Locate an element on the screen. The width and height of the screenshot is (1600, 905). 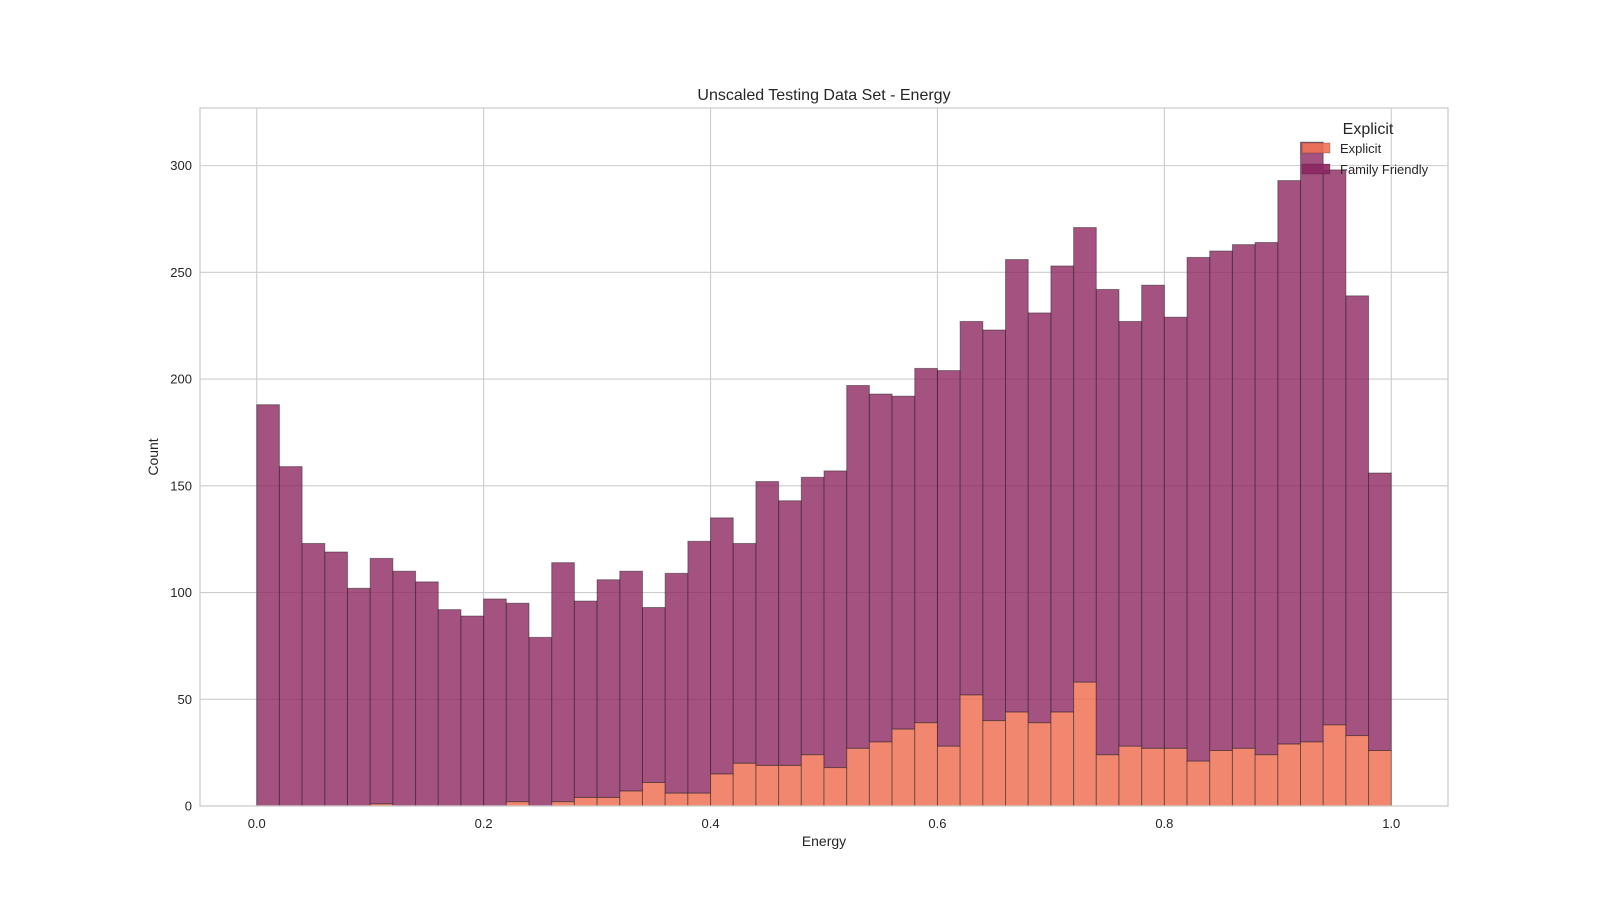
y-tick-label: 300 is located at coordinates (181, 165).